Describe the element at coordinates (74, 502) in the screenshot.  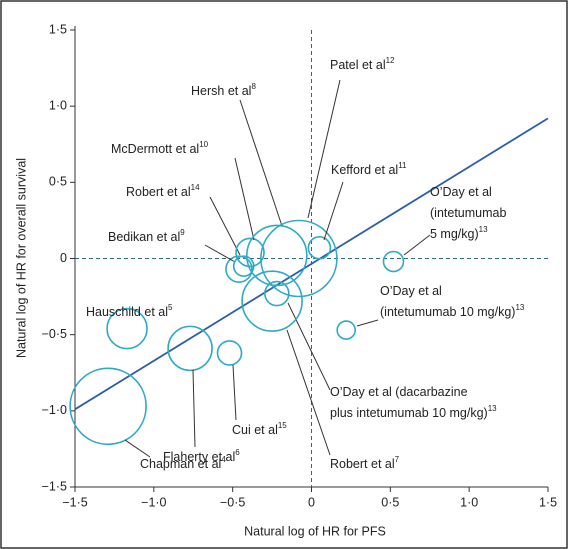
I see `x-tick-label: −1·5` at that location.